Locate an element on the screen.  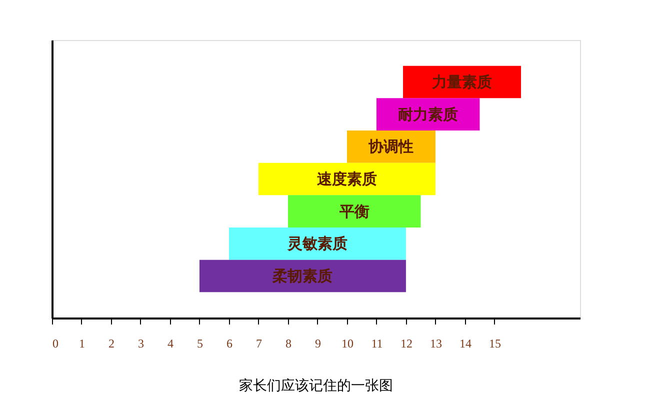
y-tick-label: 耐力素质 is located at coordinates (428, 114).